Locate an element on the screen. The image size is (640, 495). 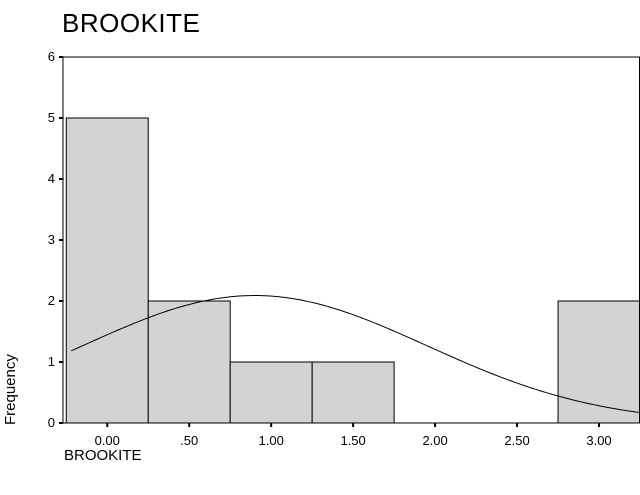
chart-title: BROOKITE is located at coordinates (131, 23).